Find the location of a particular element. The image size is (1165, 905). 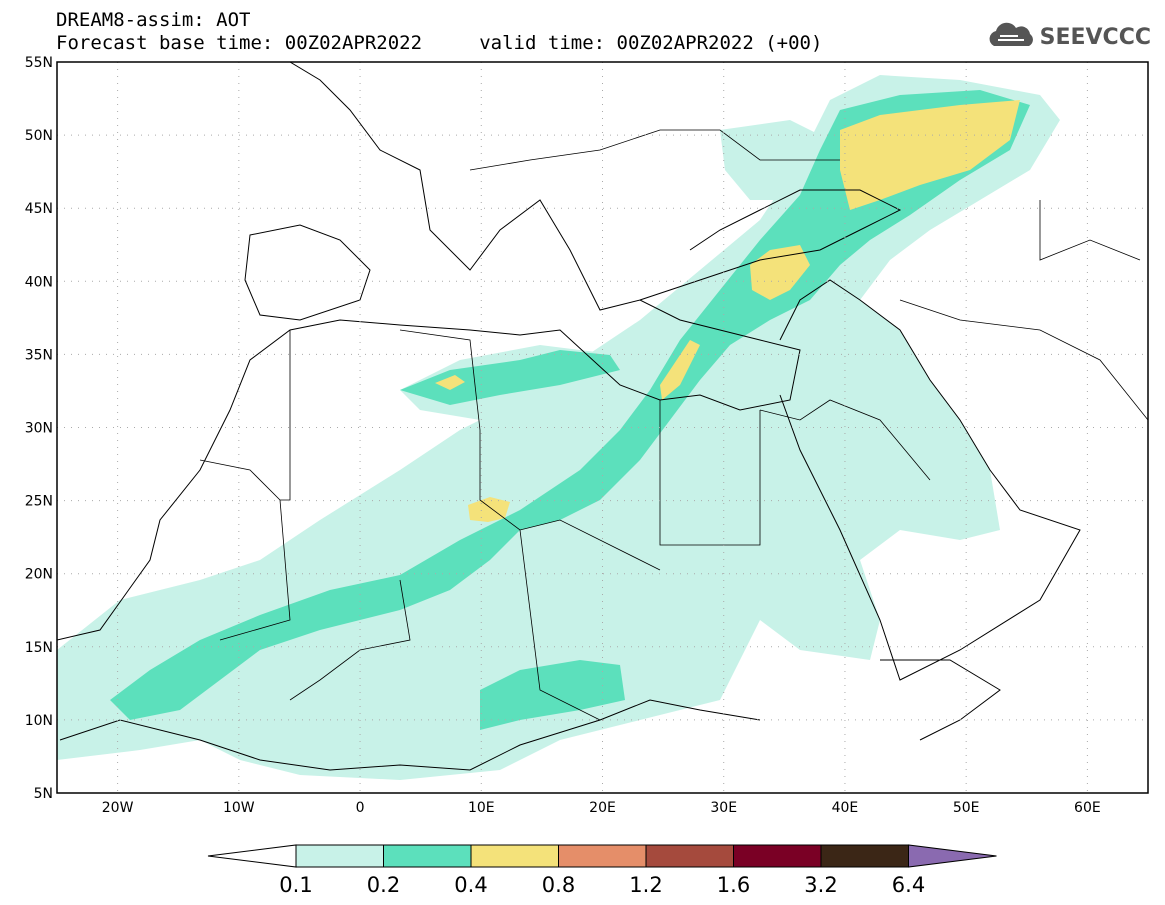

aot-area-high-algeria is located at coordinates (489, 509).